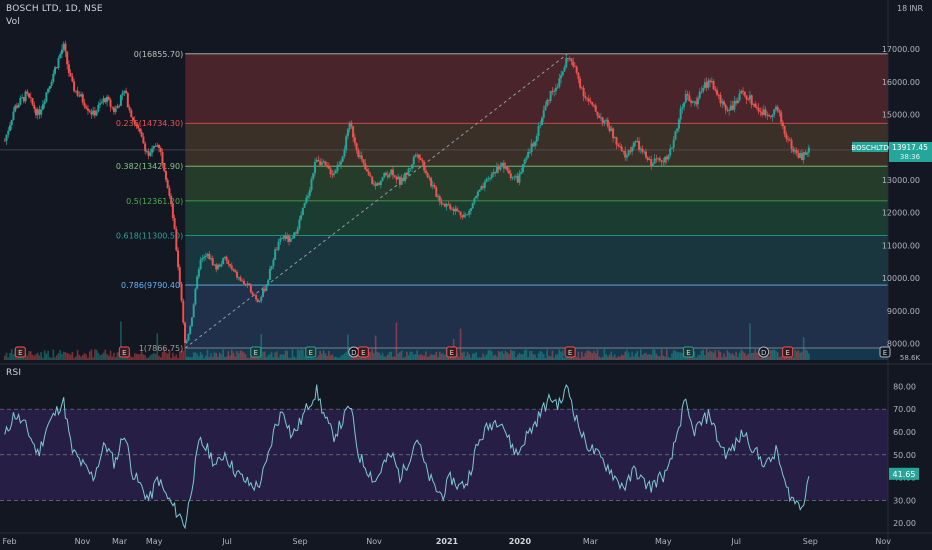 The height and width of the screenshot is (550, 932). I want to click on symbol-title: BOSCH LTD, 1D, NSE, so click(54, 9).